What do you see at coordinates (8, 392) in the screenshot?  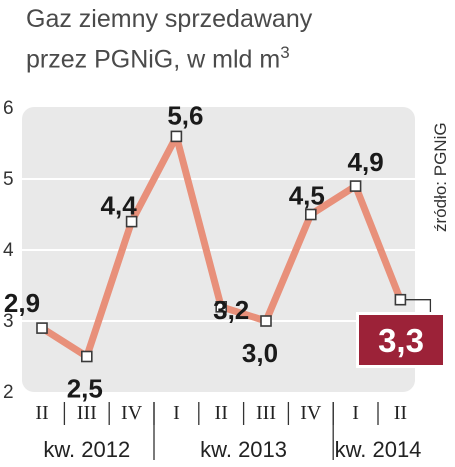 I see `y-tick-label: 2` at bounding box center [8, 392].